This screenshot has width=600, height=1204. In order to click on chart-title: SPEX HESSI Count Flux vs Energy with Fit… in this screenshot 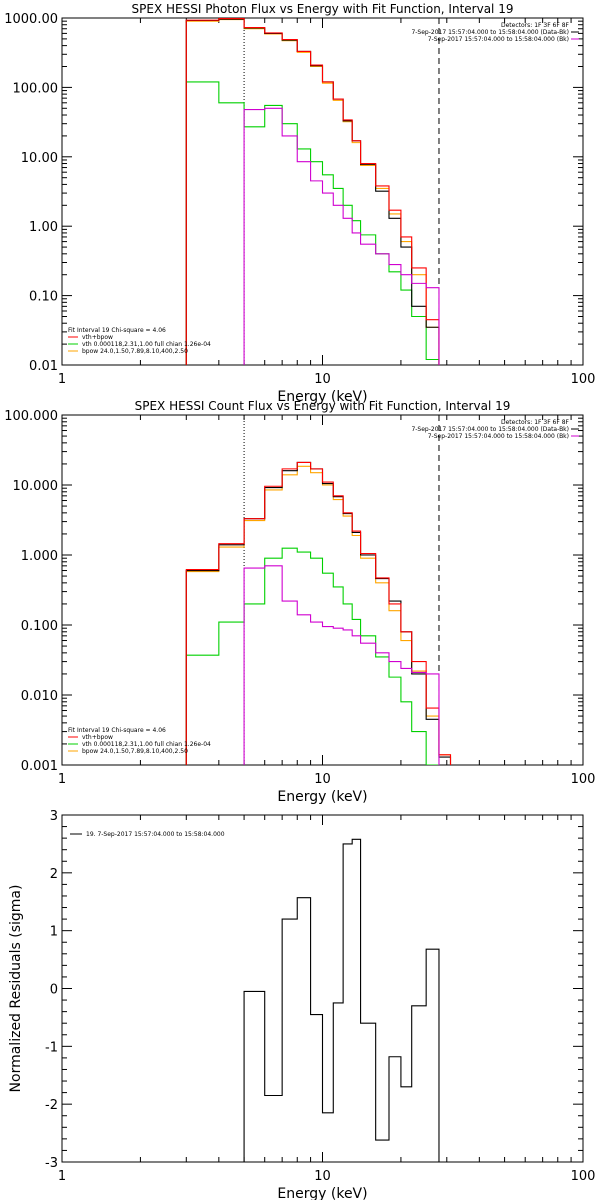, I will do `click(323, 406)`.